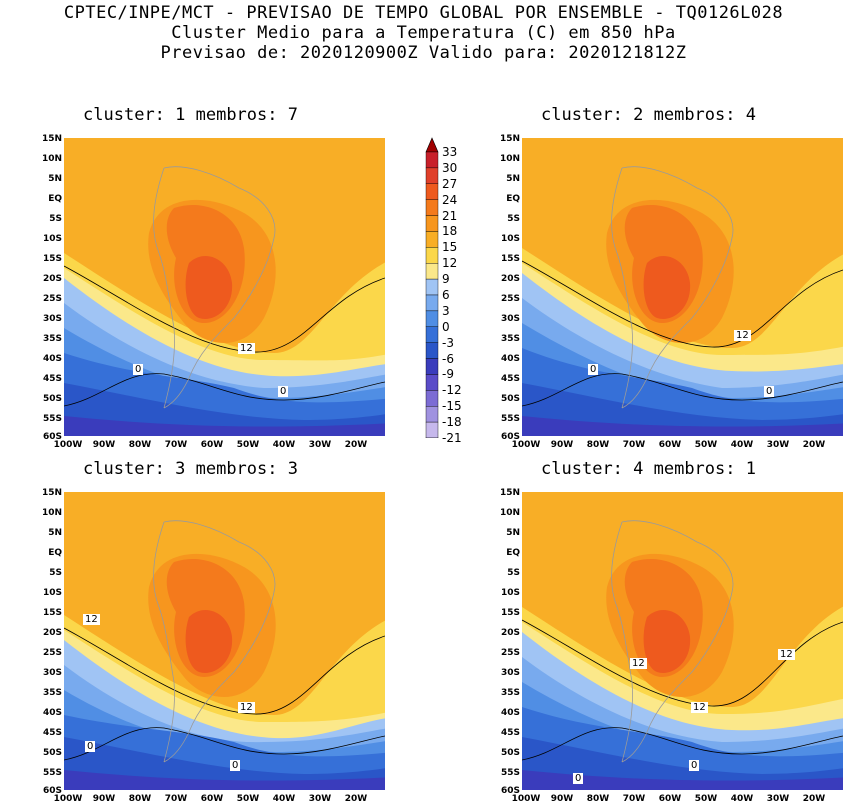 The width and height of the screenshot is (847, 804). I want to click on colorbar-svg, so click(432, 287).